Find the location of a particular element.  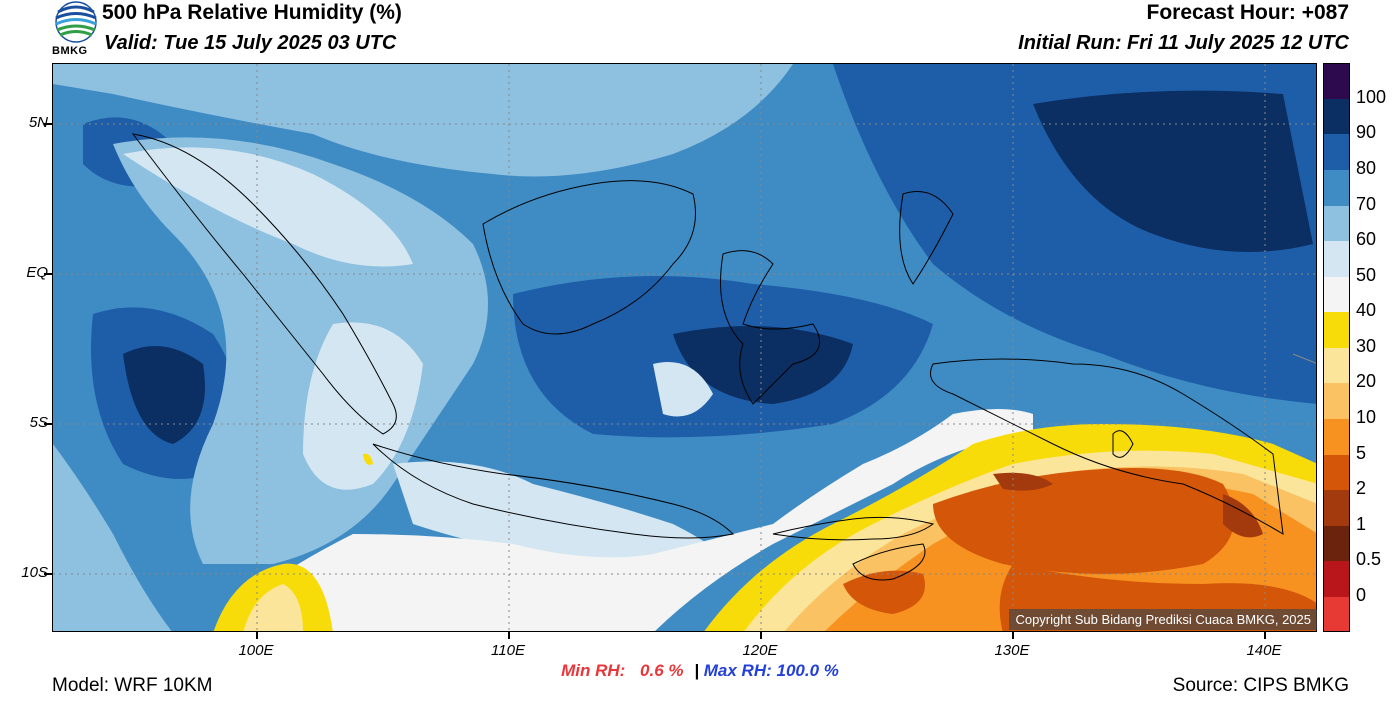

colorbar-label: 20 is located at coordinates (1366, 381).